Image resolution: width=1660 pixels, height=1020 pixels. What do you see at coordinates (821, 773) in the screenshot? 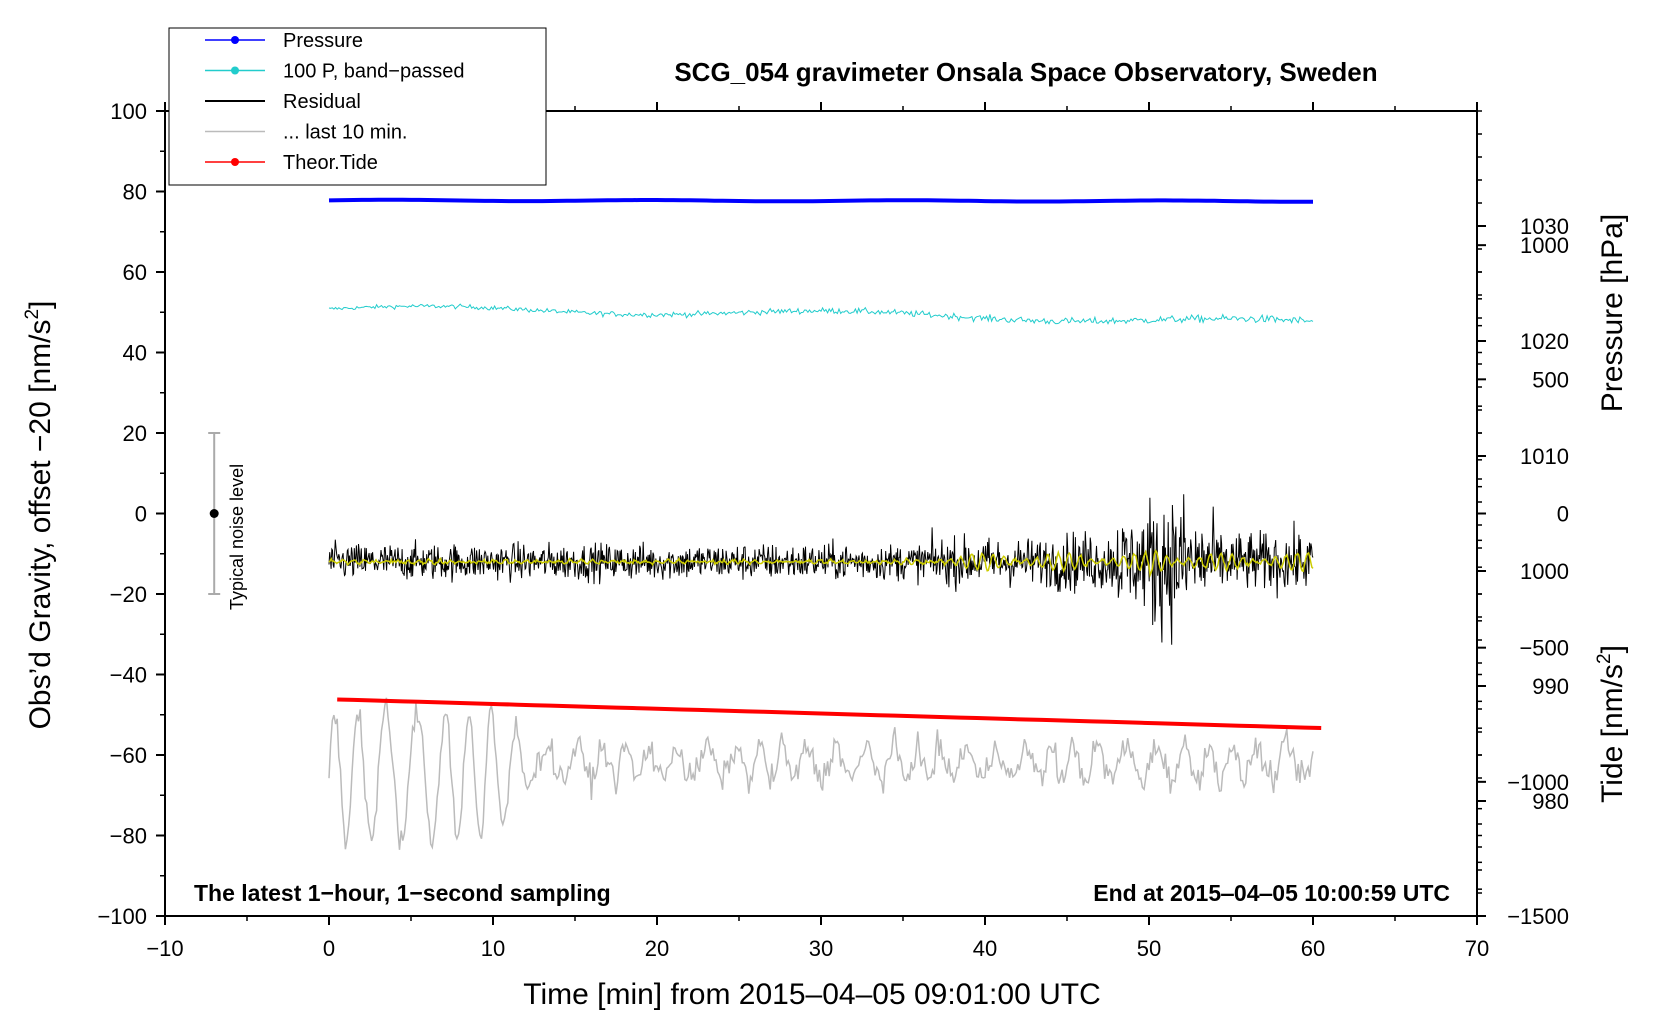
I see `series-last-10-min` at bounding box center [821, 773].